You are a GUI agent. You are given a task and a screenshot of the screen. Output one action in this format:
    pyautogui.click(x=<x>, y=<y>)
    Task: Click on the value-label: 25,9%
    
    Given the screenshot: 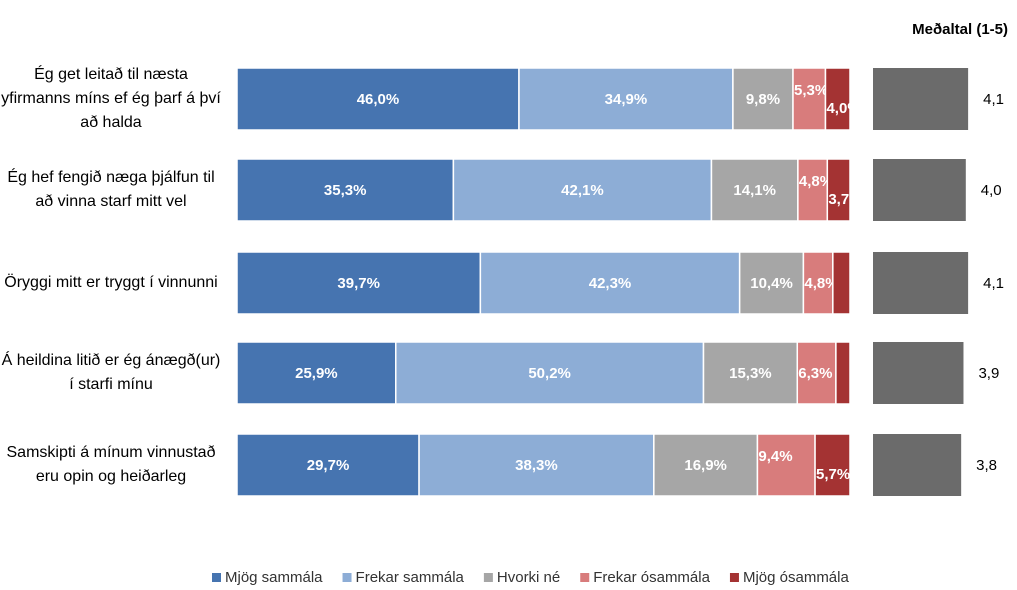 What is the action you would take?
    pyautogui.click(x=316, y=373)
    